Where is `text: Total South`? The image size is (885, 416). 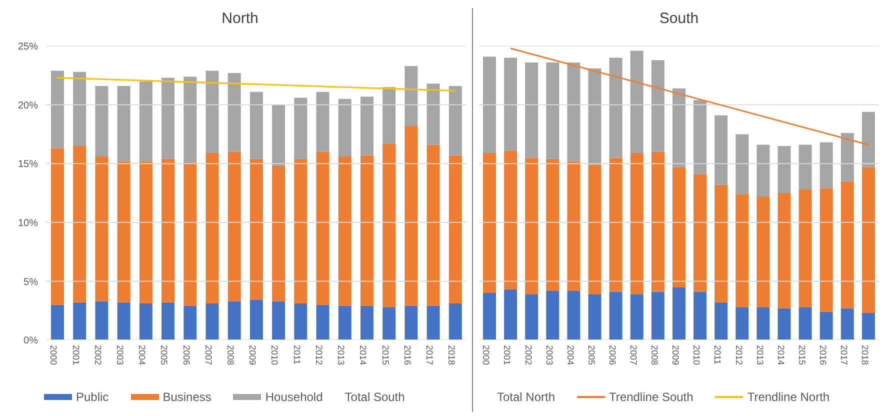 text: Total South is located at coordinates (374, 397).